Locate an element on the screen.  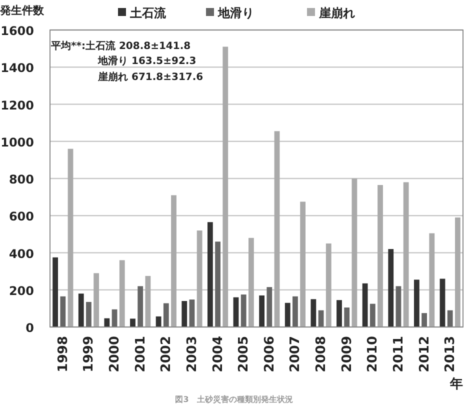
legend-label: 土石流 is located at coordinates (148, 13).